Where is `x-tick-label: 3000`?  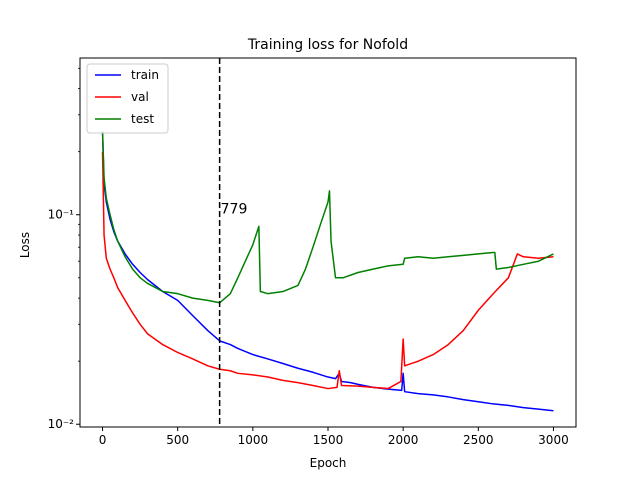
x-tick-label: 3000 is located at coordinates (553, 440).